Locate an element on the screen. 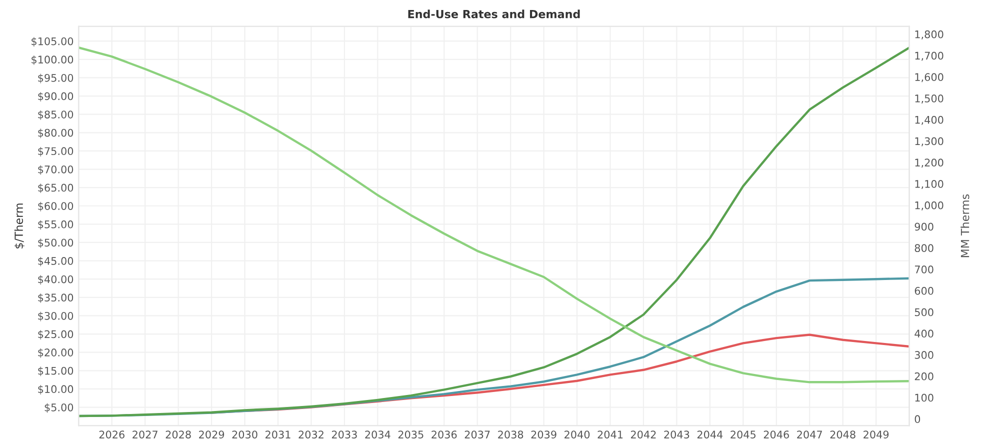  y2-tick-label: 1,700 is located at coordinates (929, 56).